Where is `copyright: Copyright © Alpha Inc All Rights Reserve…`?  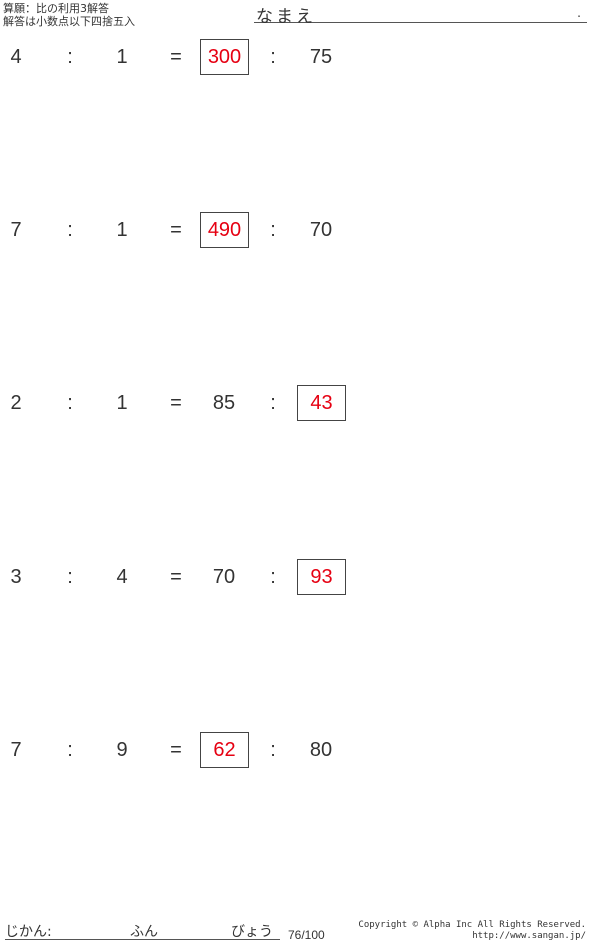
copyright: Copyright © Alpha Inc All Rights Reserve… is located at coordinates (472, 931).